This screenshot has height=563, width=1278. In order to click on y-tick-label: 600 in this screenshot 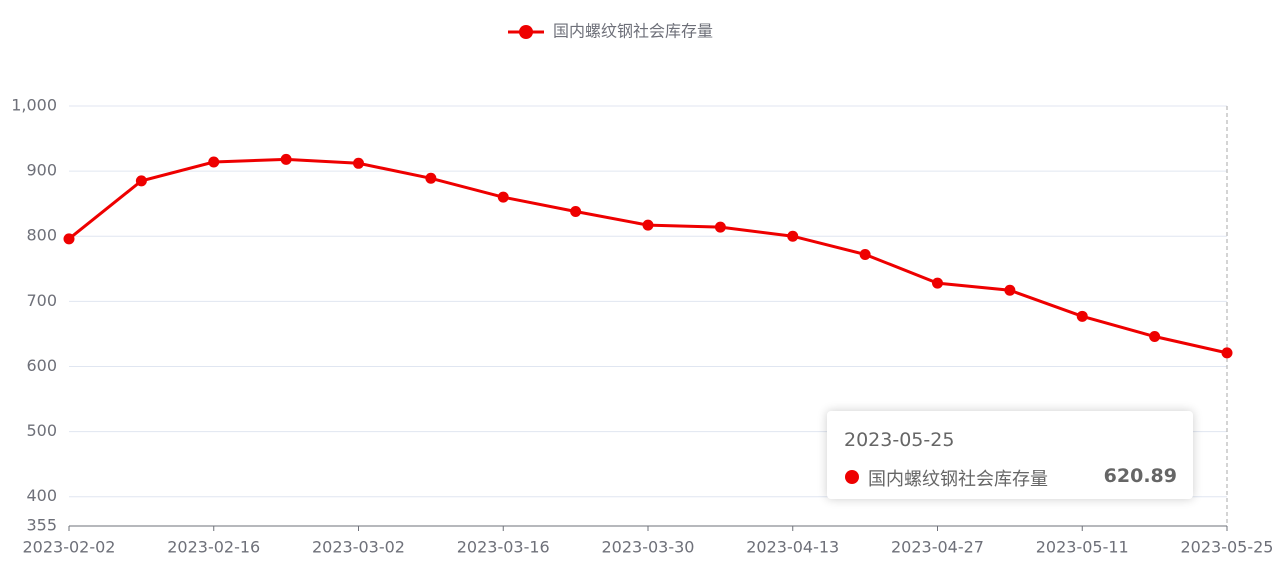, I will do `click(41, 365)`.